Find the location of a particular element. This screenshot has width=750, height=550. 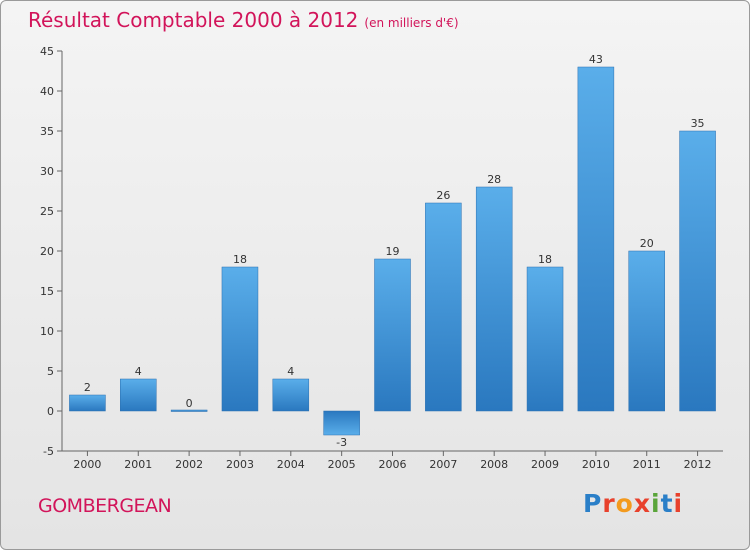

data-label-2009: 18 is located at coordinates (545, 259).